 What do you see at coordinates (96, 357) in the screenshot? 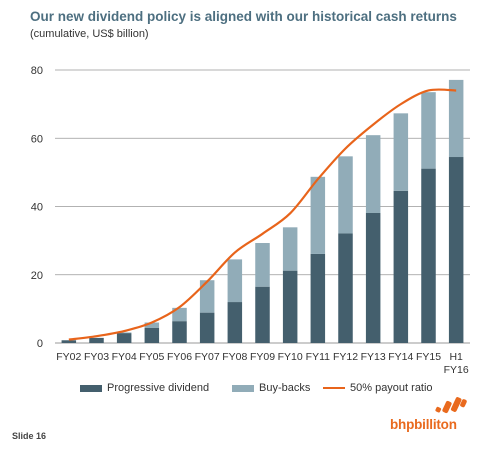
I see `x-tick-label-1: FY03` at bounding box center [96, 357].